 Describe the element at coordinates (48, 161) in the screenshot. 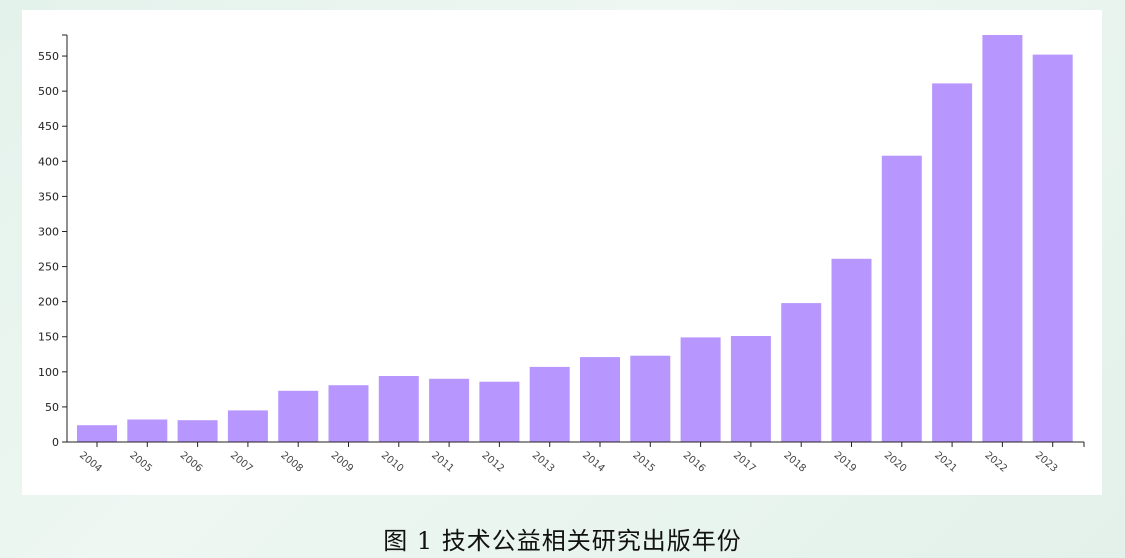

I see `y-tick-label-400: 400` at that location.